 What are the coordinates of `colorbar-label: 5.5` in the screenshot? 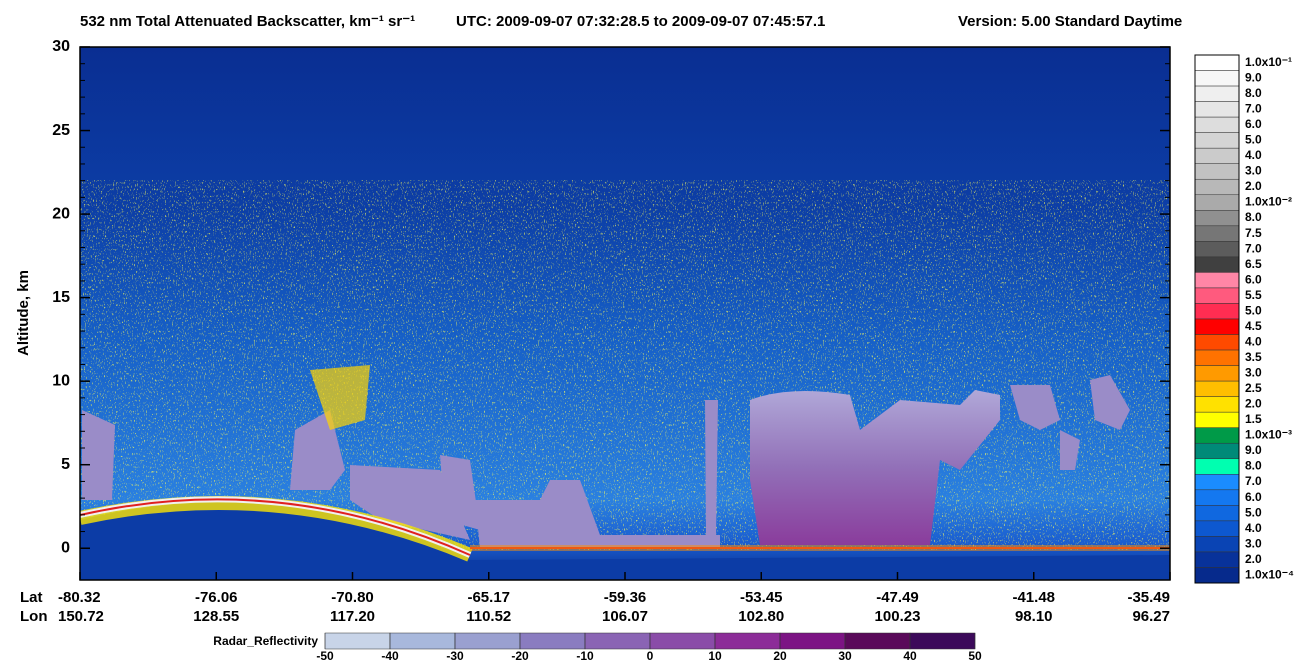 It's located at (1253, 295).